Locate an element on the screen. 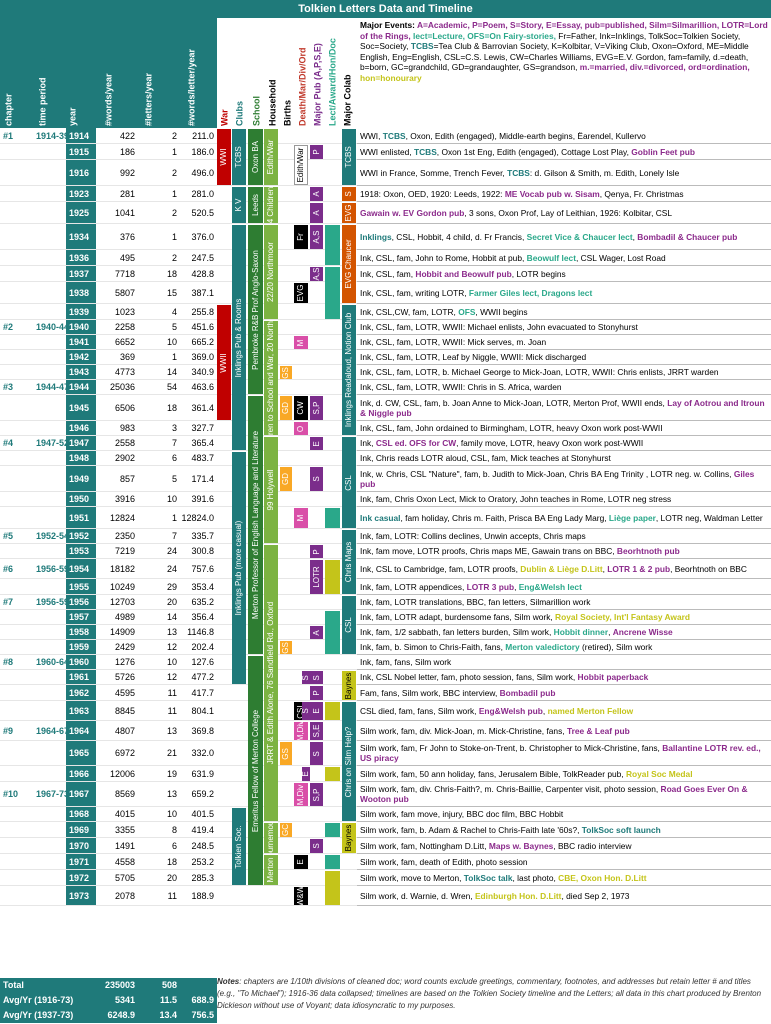  header-words: #words/year is located at coordinates (108, 99).